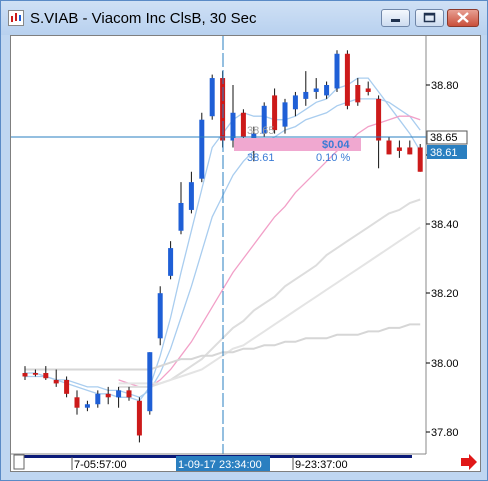 Image resolution: width=488 pixels, height=481 pixels. What do you see at coordinates (143, 18) in the screenshot?
I see `window-title: S.VIAB - Viacom Inc ClsB, 30 Sec` at bounding box center [143, 18].